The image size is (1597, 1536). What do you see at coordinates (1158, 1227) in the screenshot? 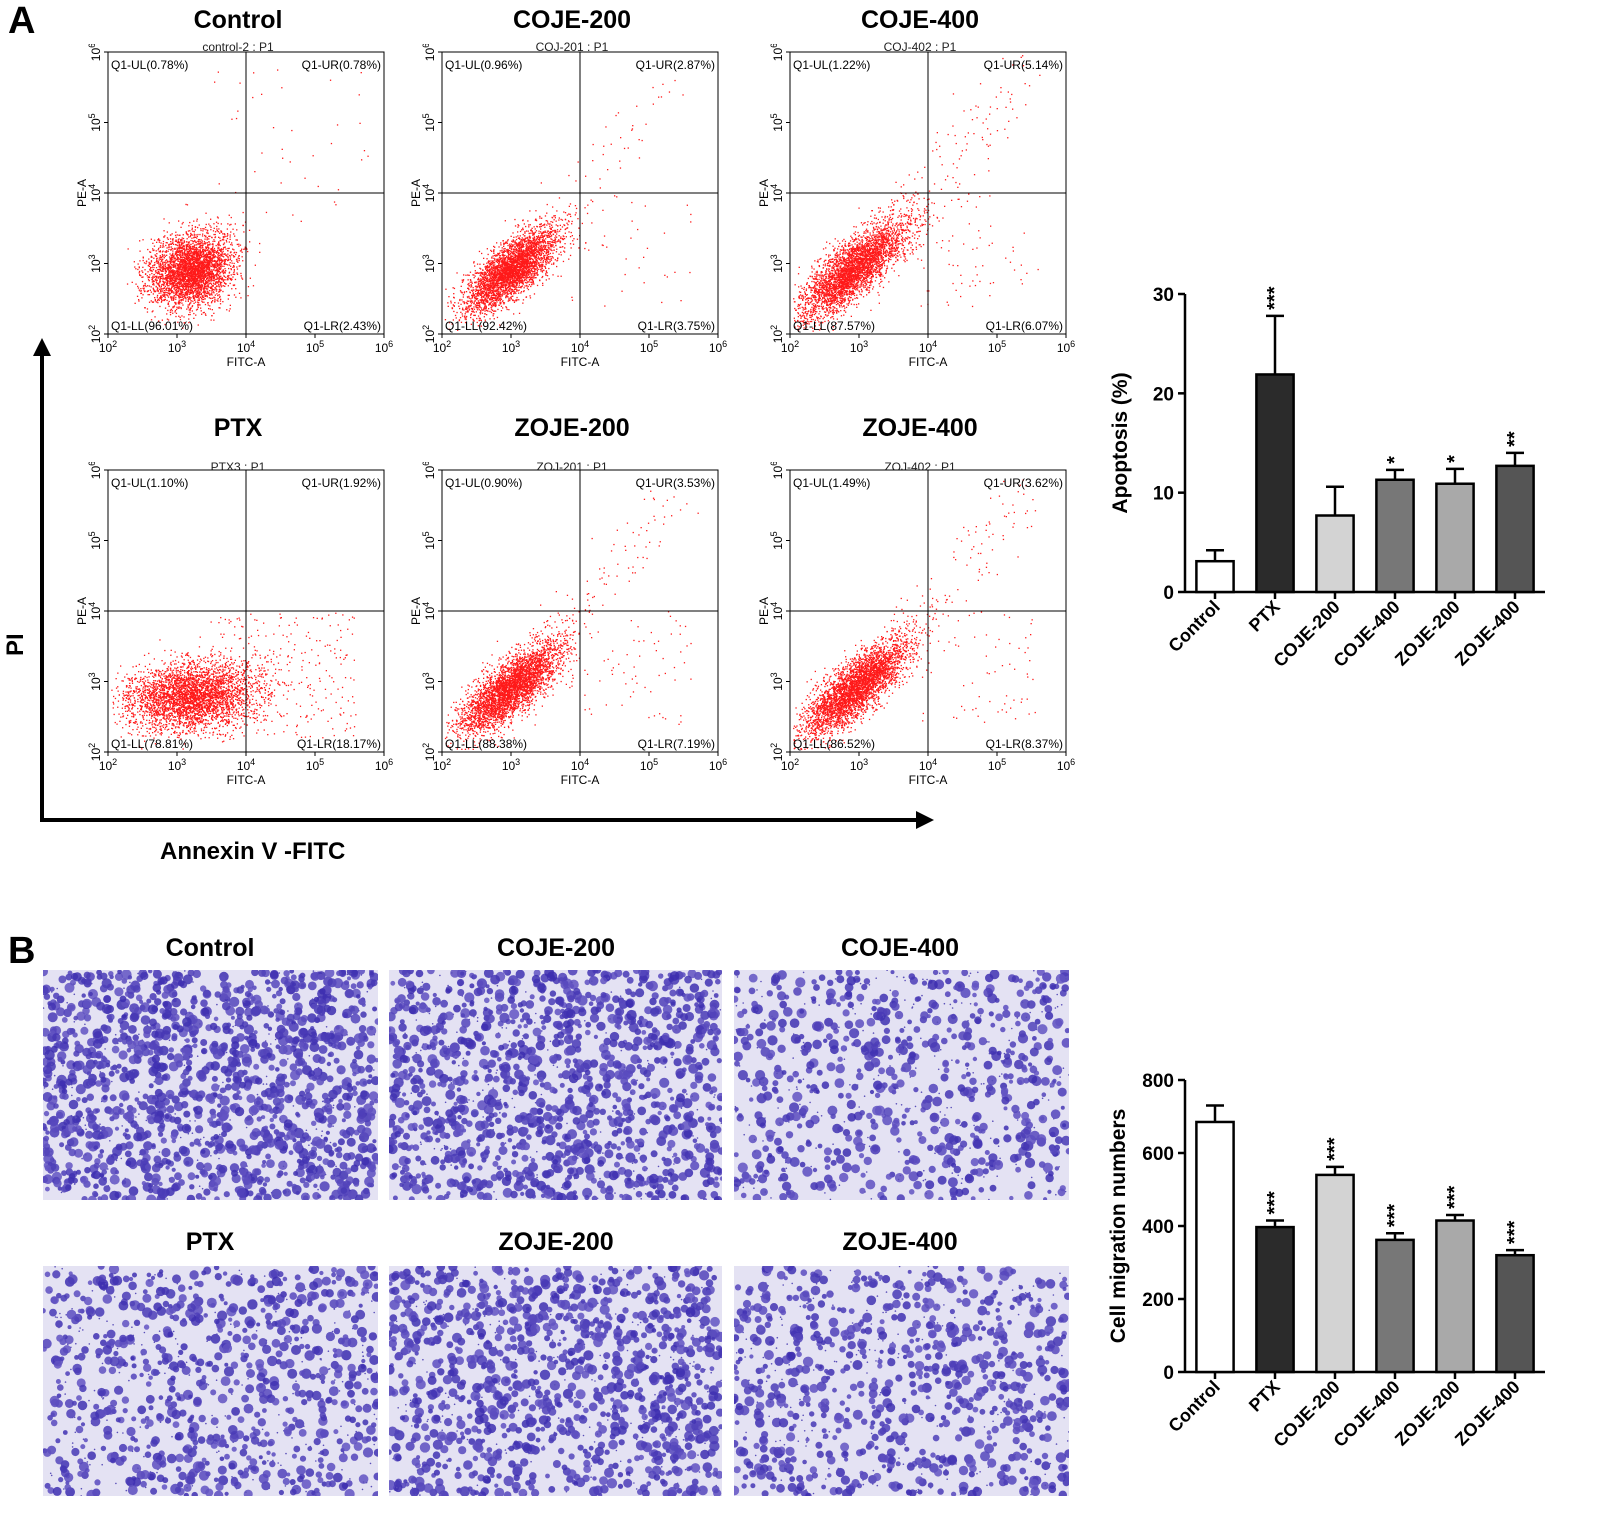
I see `y-tick-label: 400` at bounding box center [1158, 1227].